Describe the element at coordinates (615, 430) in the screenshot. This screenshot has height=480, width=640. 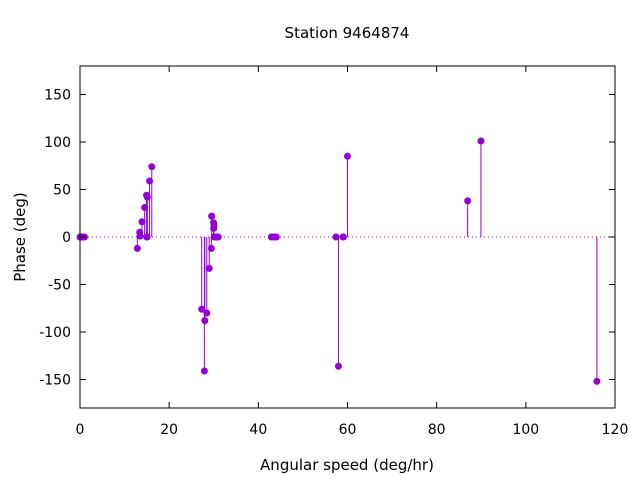
I see `x-tick-label: 120` at that location.